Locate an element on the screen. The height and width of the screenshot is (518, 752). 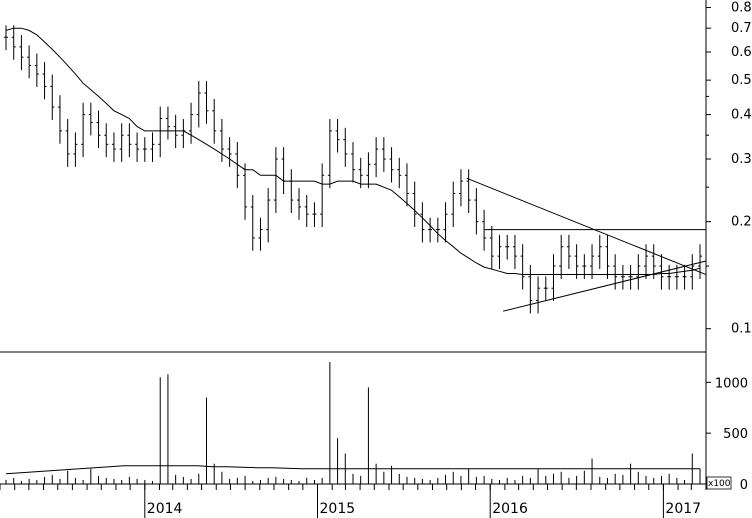
volume-tick-label: 0 is located at coordinates (744, 485).